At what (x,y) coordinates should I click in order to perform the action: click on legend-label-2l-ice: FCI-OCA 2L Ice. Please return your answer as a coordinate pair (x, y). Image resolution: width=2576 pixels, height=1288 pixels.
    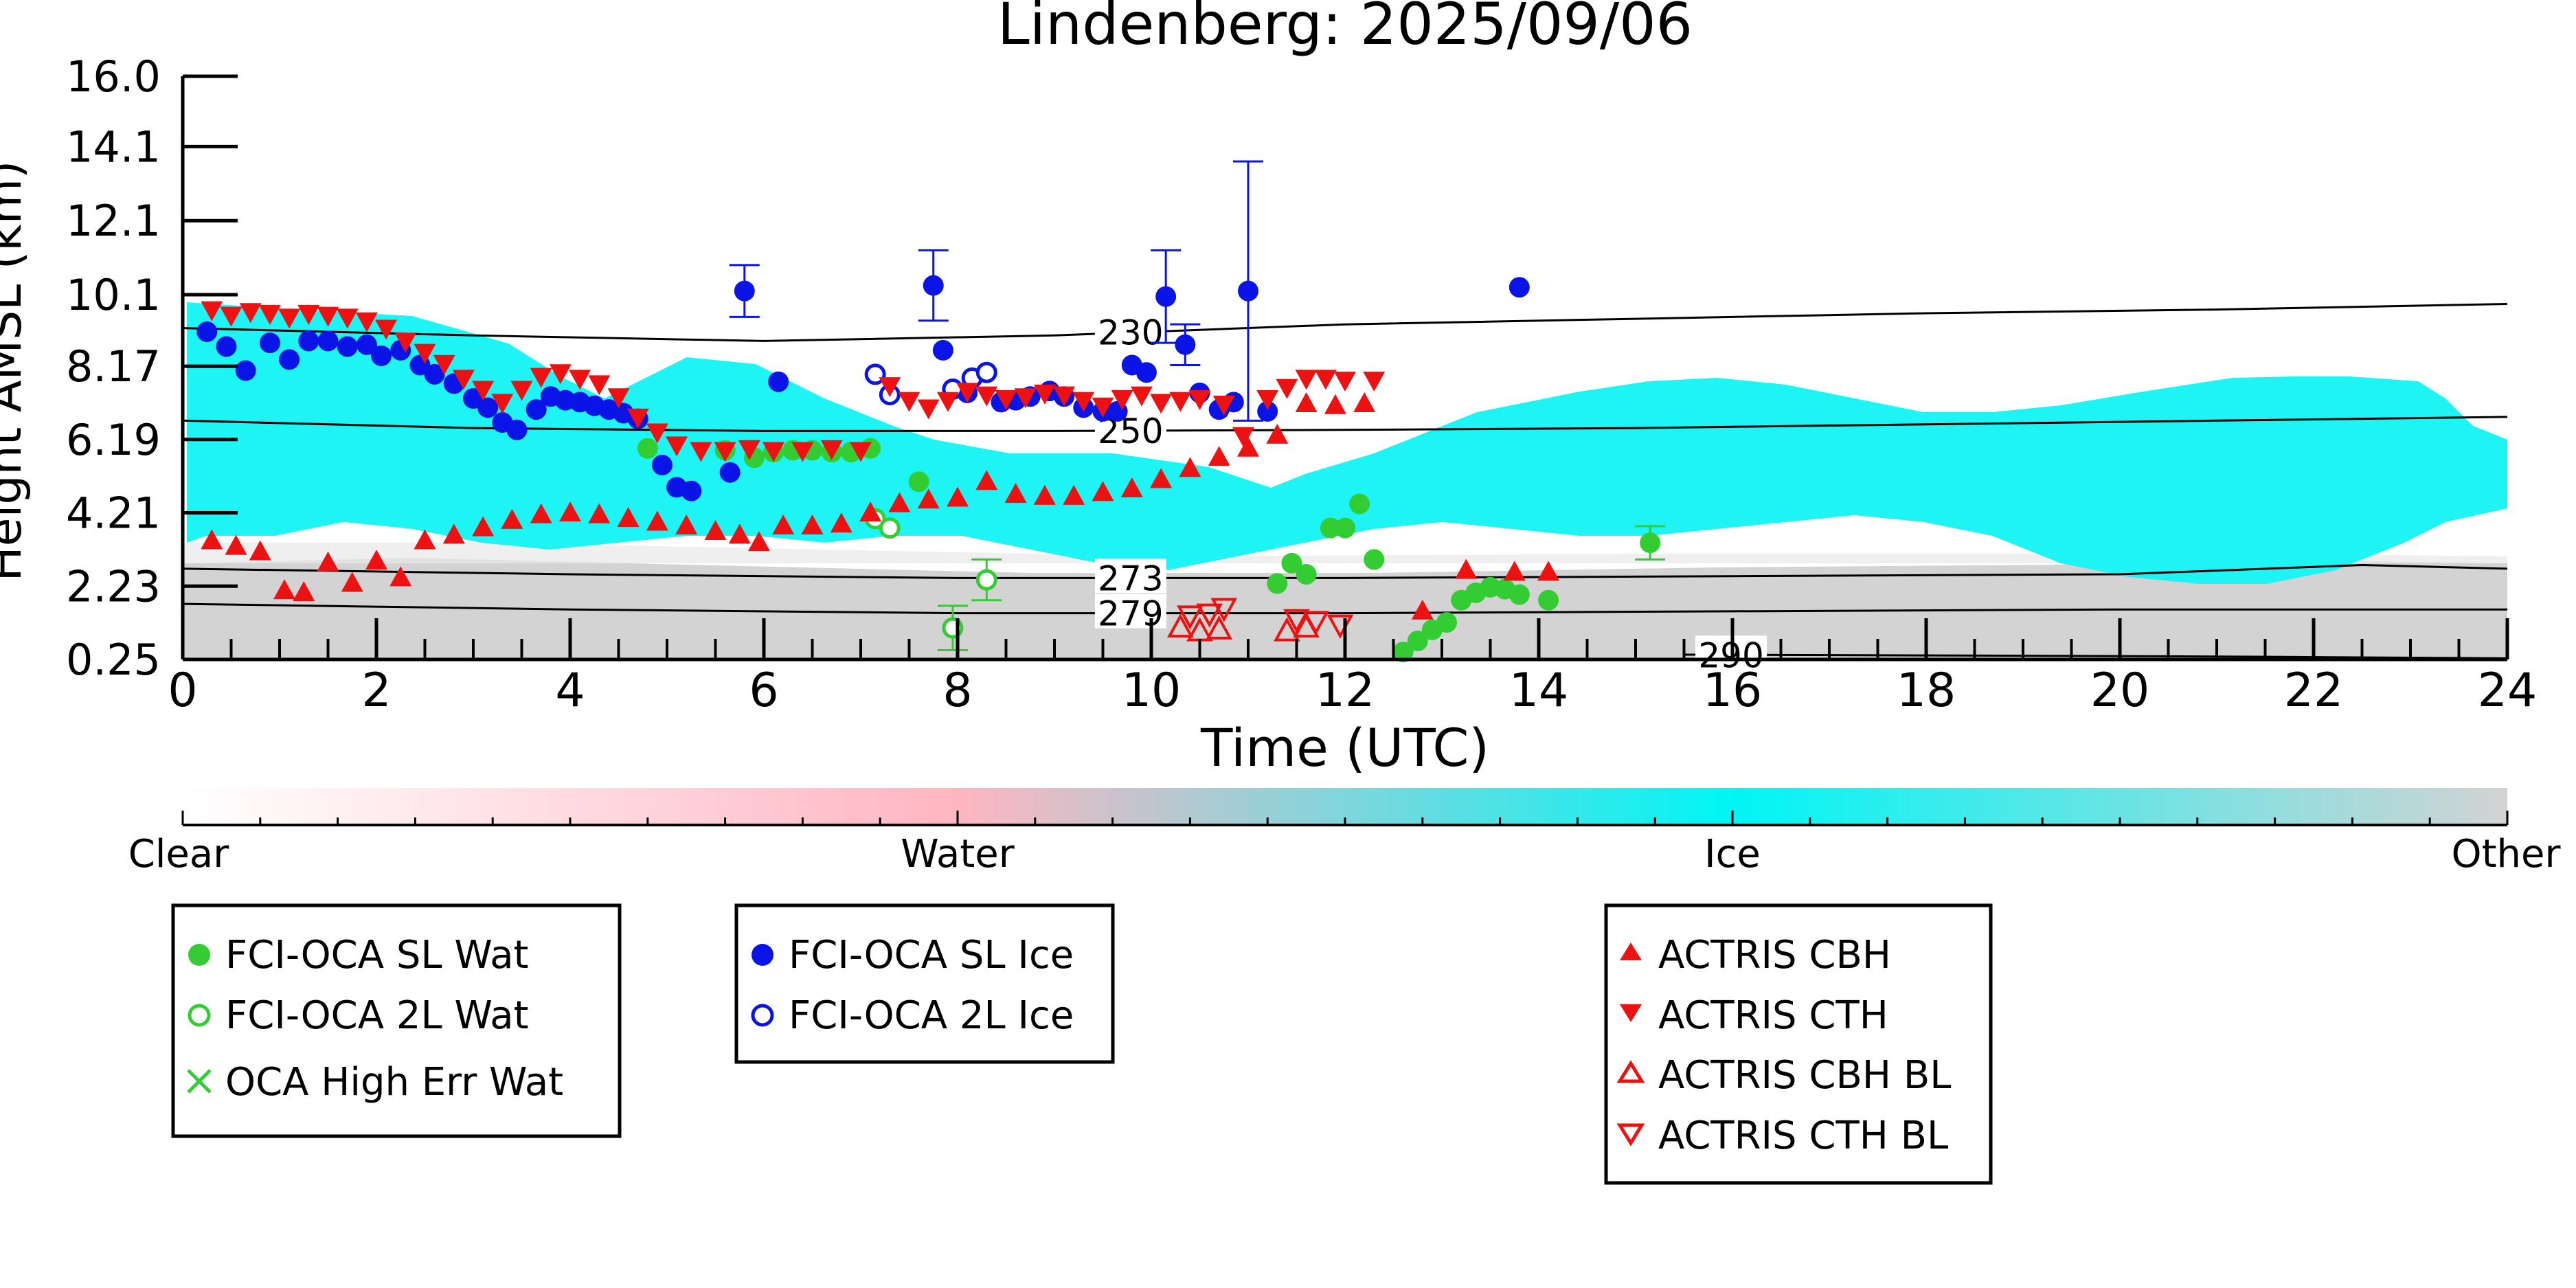
    Looking at the image, I should click on (931, 1015).